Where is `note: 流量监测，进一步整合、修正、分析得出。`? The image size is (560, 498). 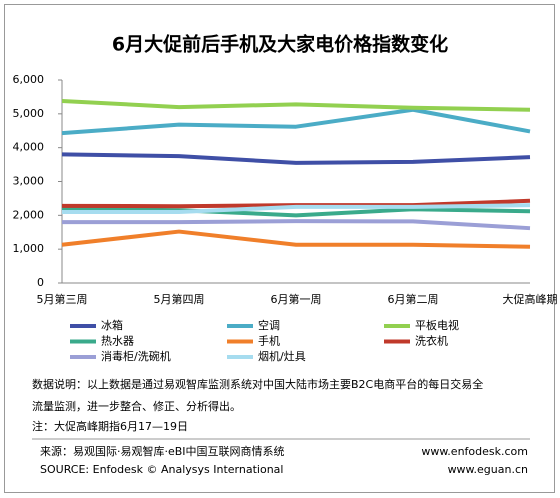
note: 流量监测，进一步整合、修正、分析得出。 is located at coordinates (136, 406).